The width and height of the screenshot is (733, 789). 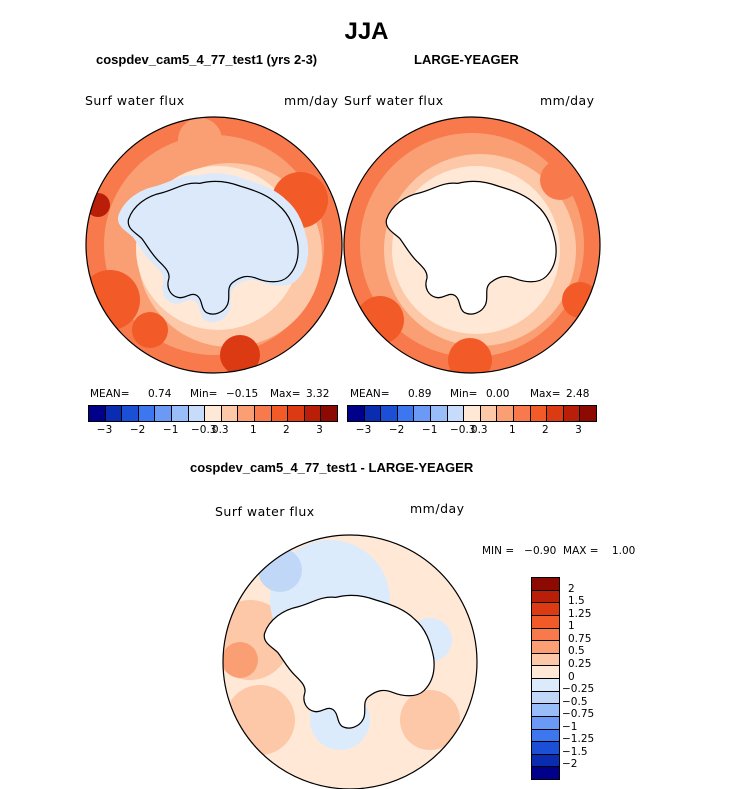 I want to click on right-max-value: 2.48, so click(x=578, y=394).